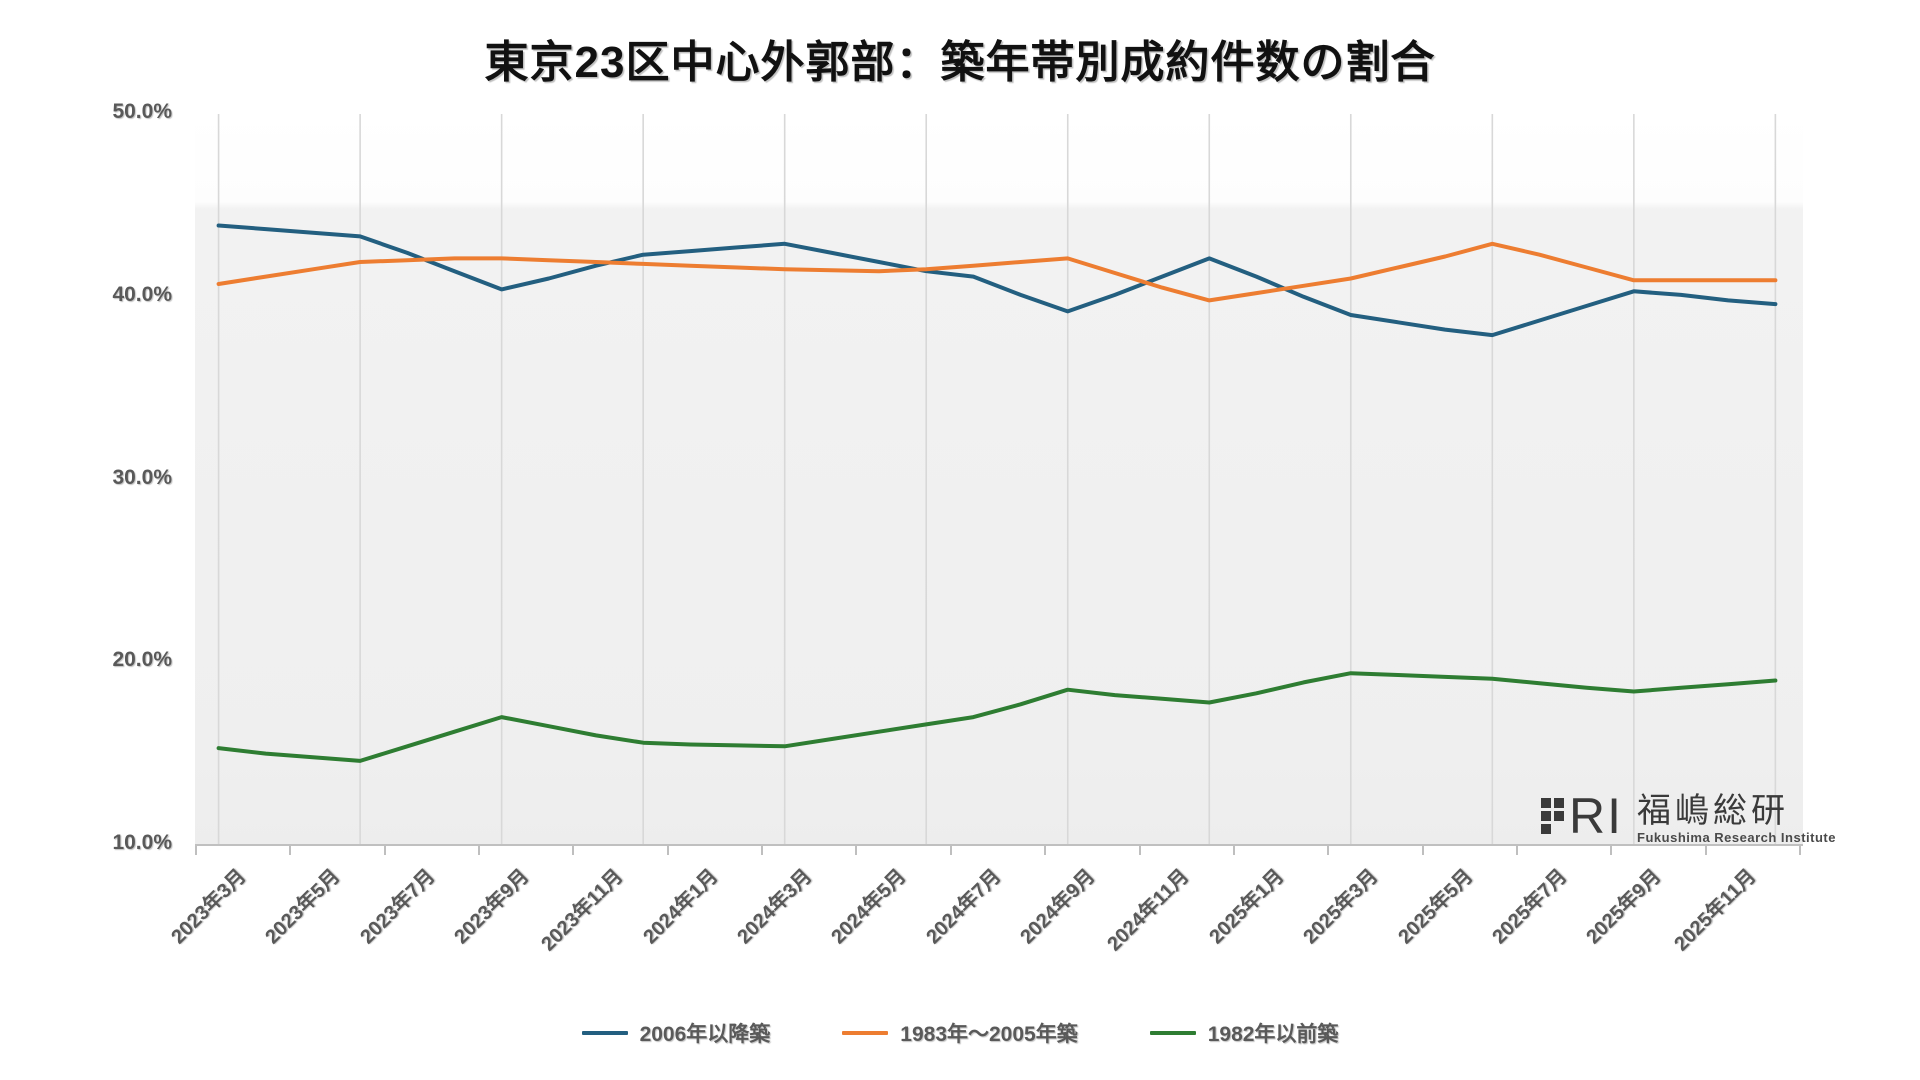 This screenshot has height=1080, width=1920. I want to click on chart-title: 東京23区中心外郭部：築年帯別成約件数の割合, so click(960, 62).